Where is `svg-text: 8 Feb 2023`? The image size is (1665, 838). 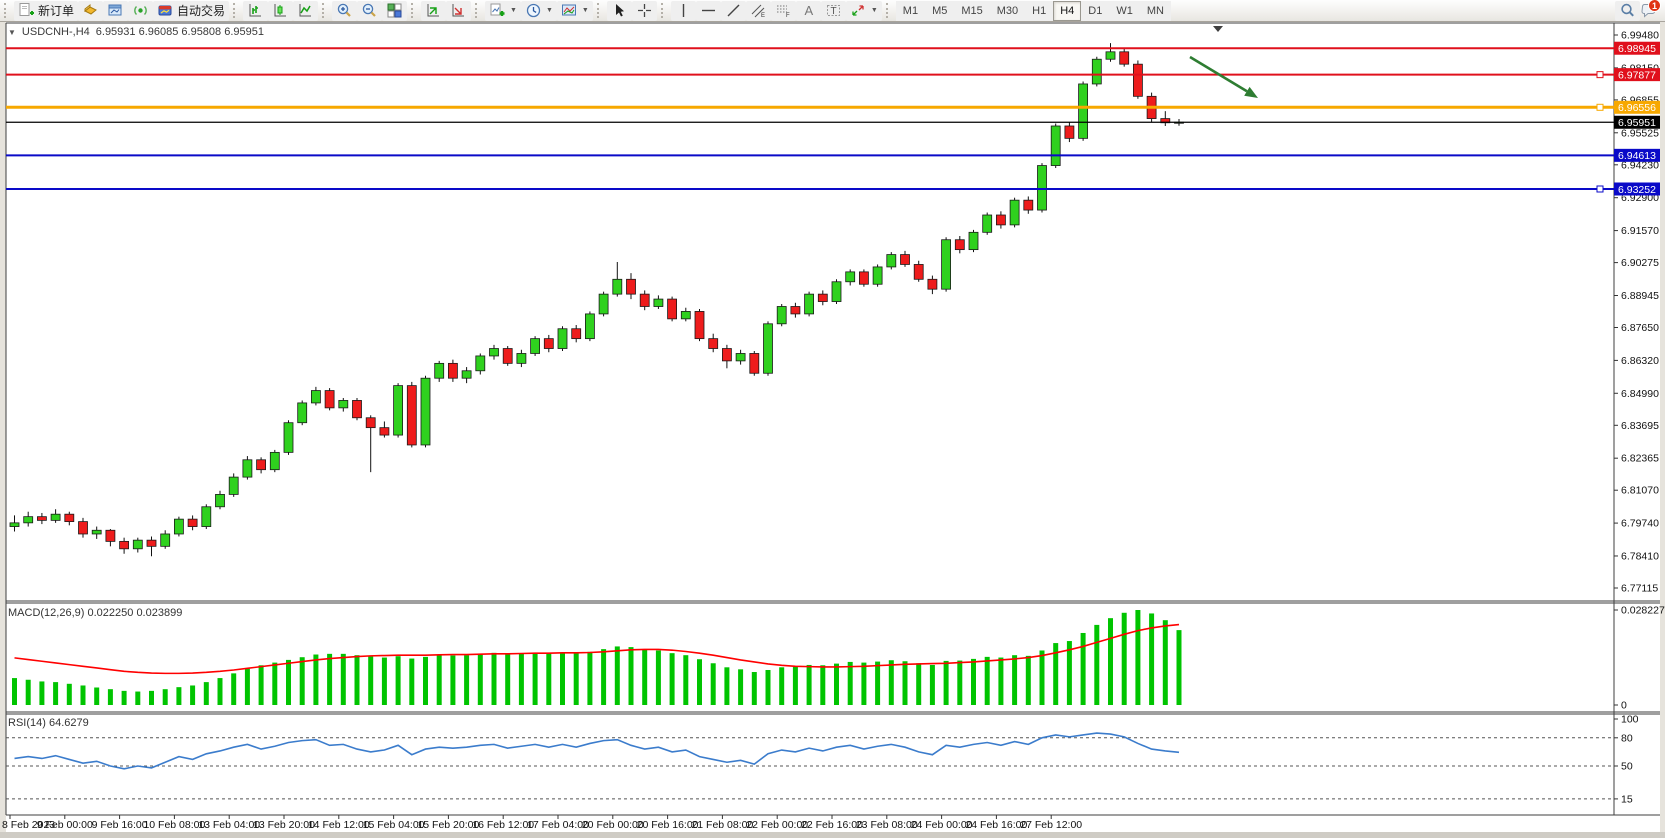 svg-text: 8 Feb 2023 is located at coordinates (28, 825).